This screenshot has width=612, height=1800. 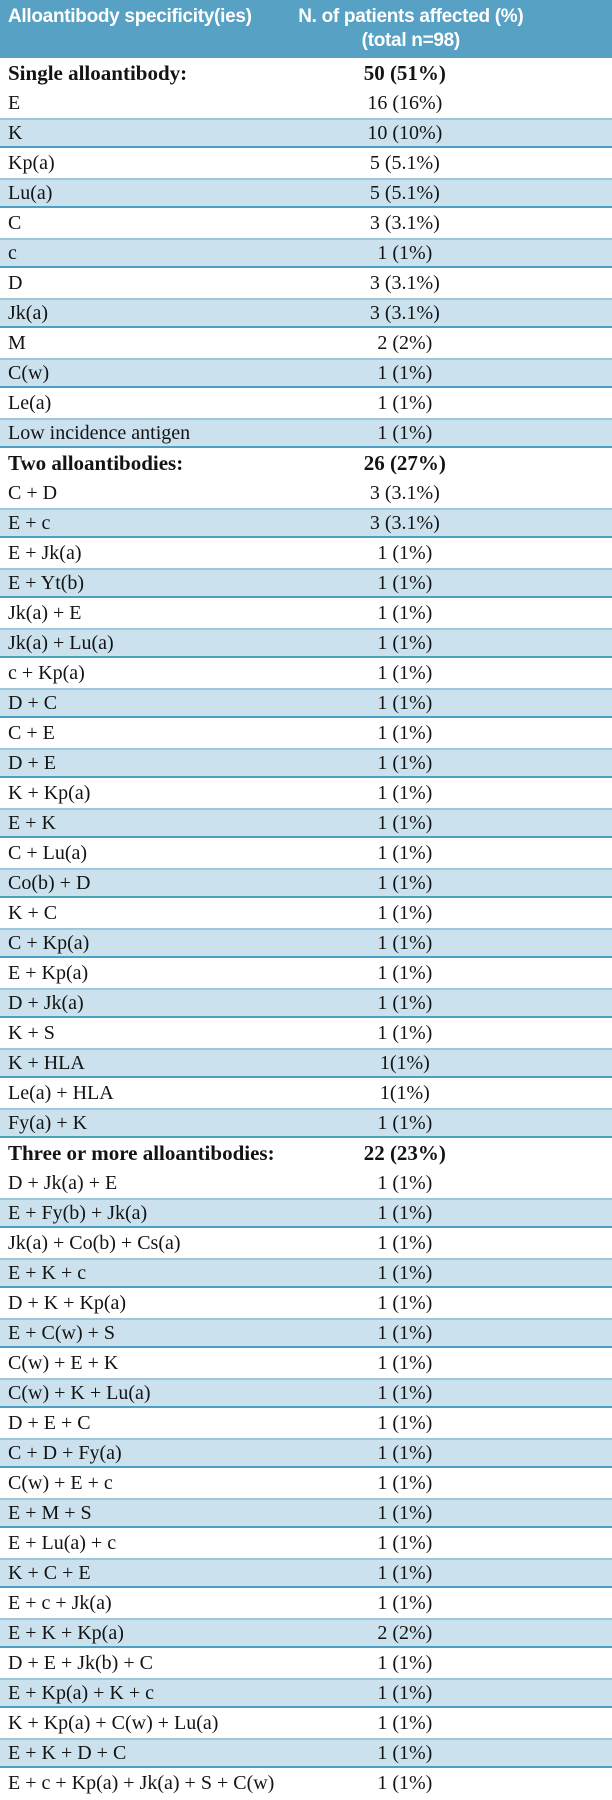 I want to click on table-row: K + S 1 (1%), so click(x=306, y=1033).